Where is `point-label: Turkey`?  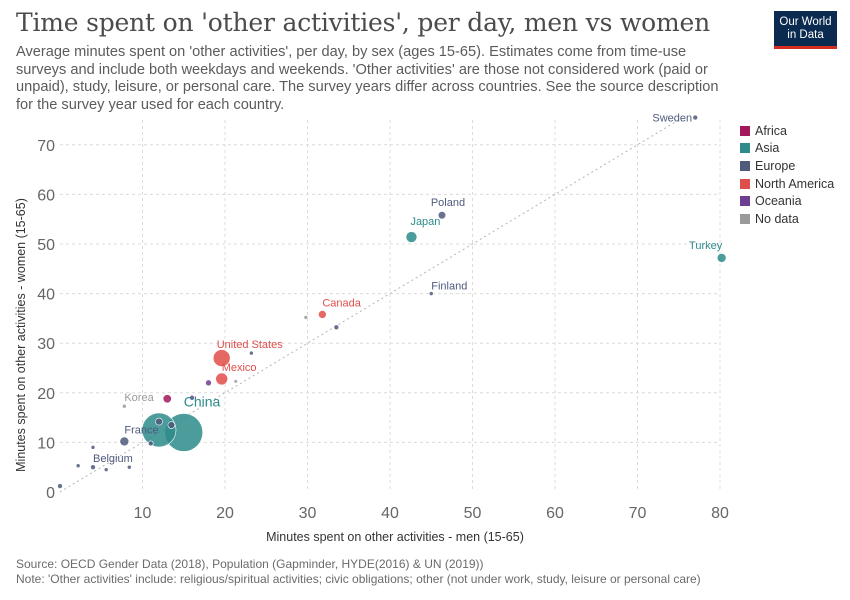 point-label: Turkey is located at coordinates (706, 246).